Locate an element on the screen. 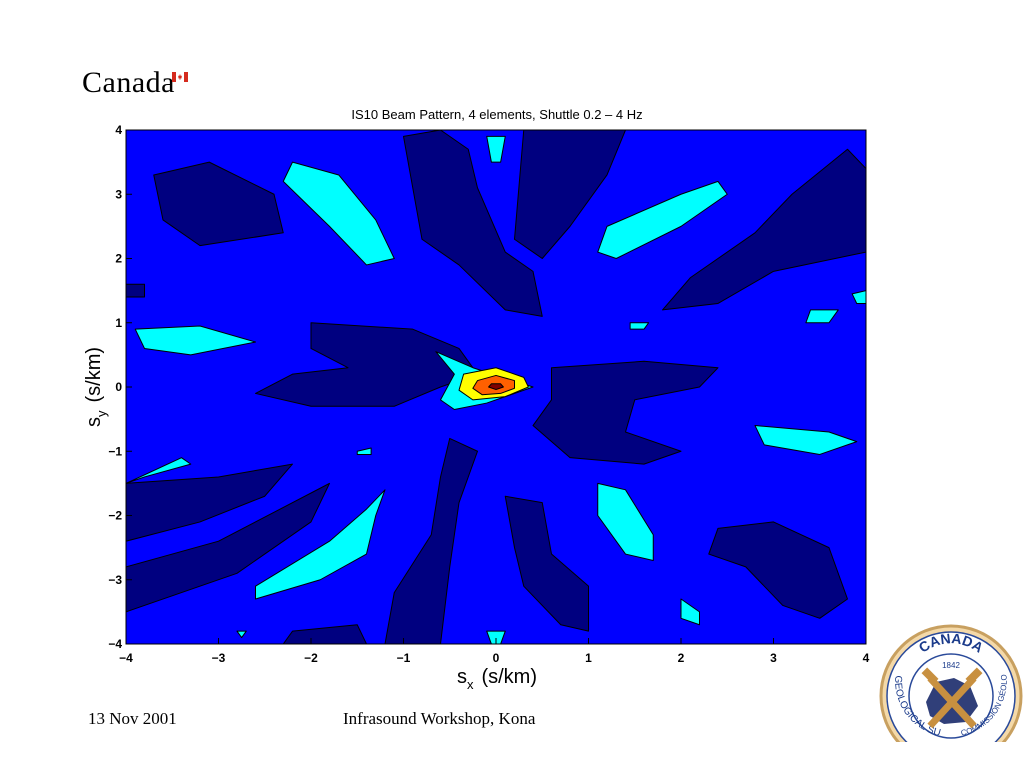  x-tick-label: 1 is located at coordinates (588, 658).